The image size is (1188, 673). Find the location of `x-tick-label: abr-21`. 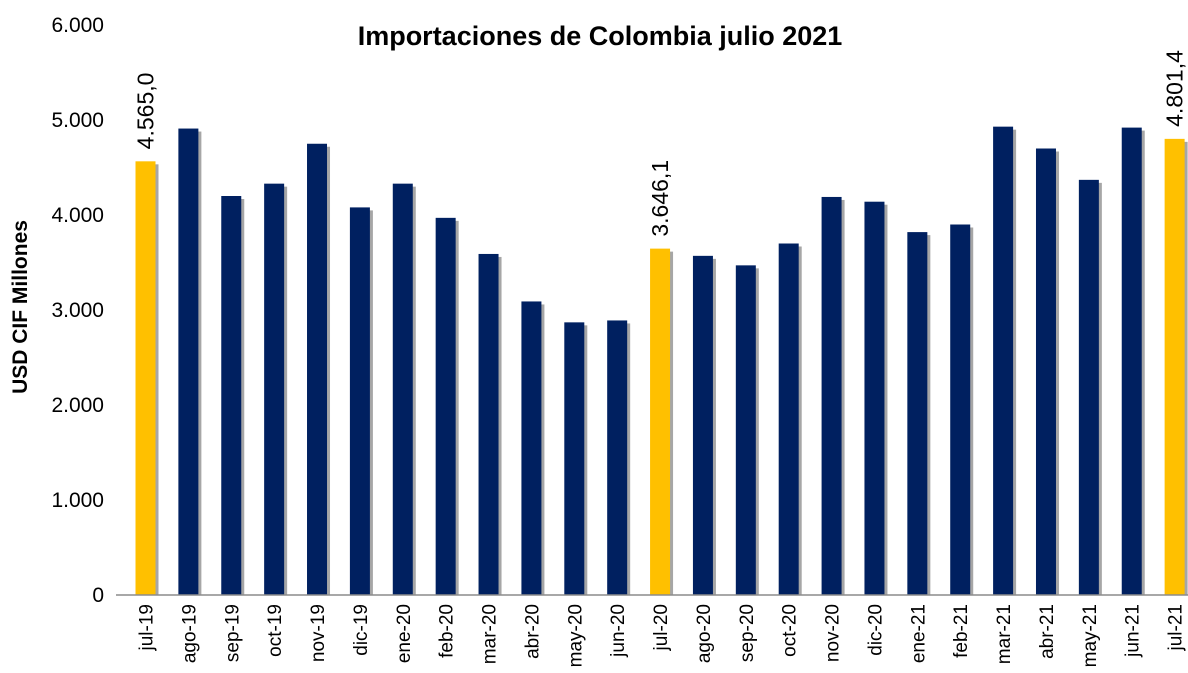

x-tick-label: abr-21 is located at coordinates (1047, 631).